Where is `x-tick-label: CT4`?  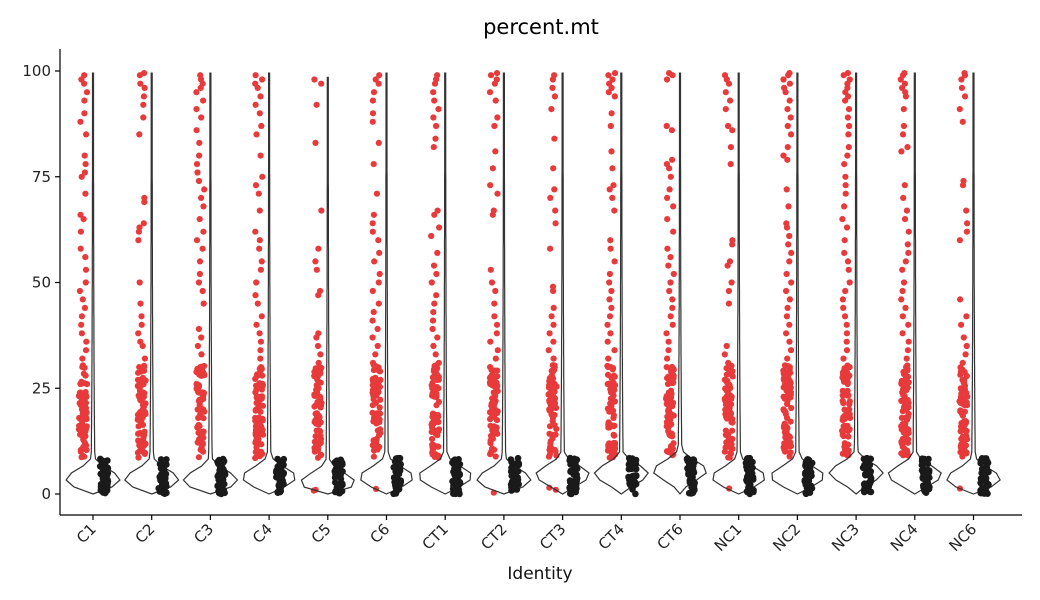 x-tick-label: CT4 is located at coordinates (611, 536).